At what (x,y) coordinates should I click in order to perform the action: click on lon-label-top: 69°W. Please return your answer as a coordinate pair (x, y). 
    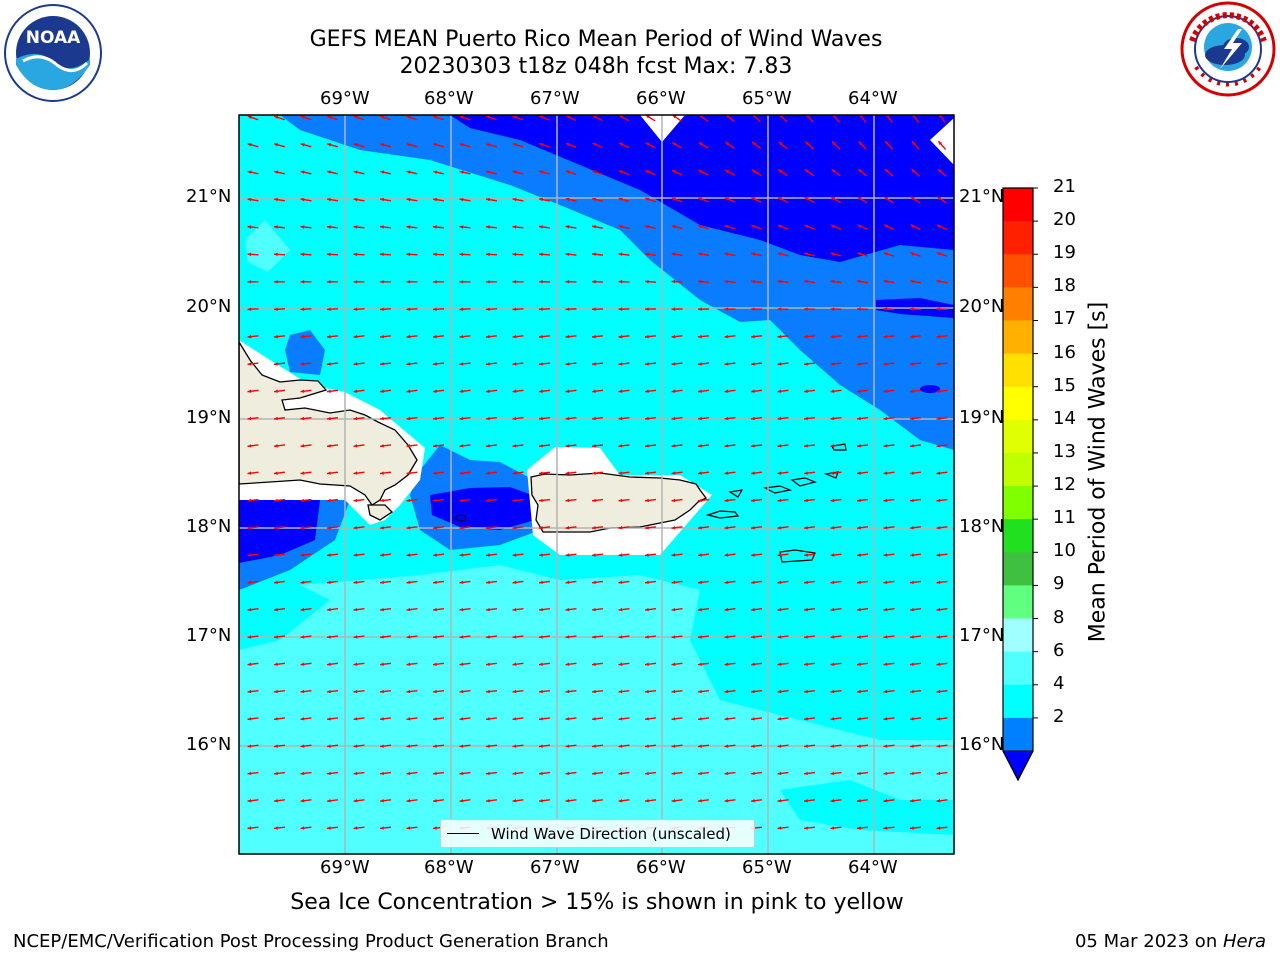
    Looking at the image, I should click on (345, 98).